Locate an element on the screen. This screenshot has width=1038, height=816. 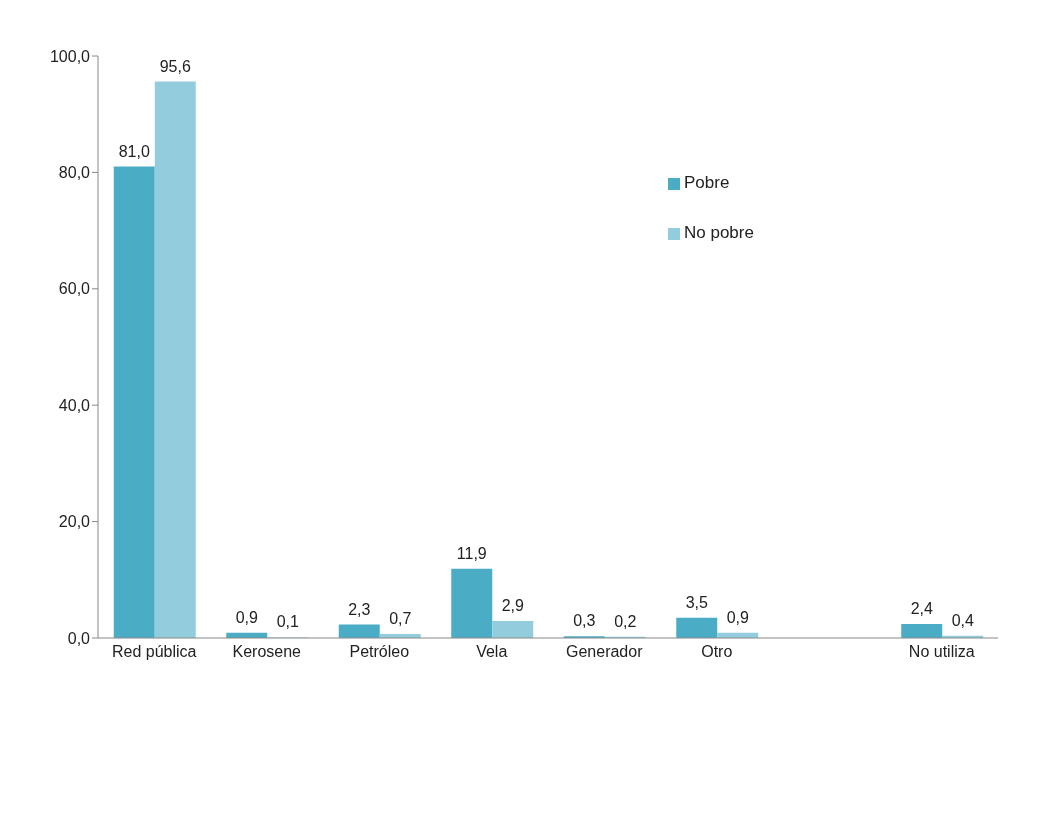
x-tick-label: Red pública is located at coordinates (154, 652).